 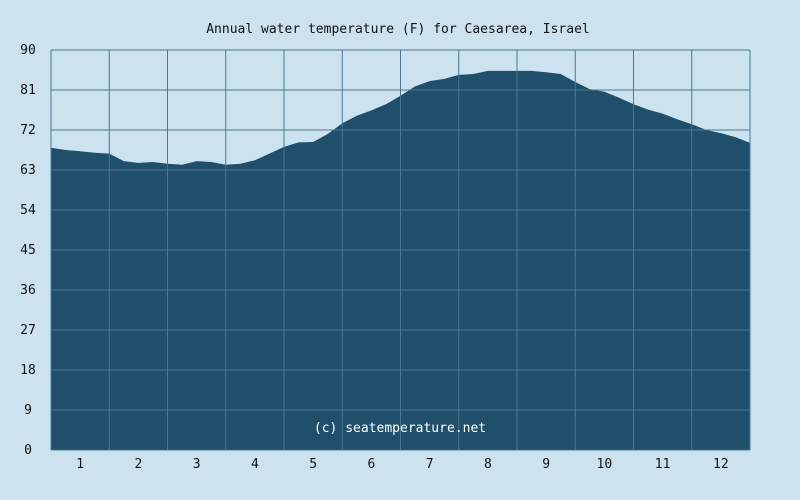 What do you see at coordinates (28, 450) in the screenshot?
I see `y-tick-label: 0` at bounding box center [28, 450].